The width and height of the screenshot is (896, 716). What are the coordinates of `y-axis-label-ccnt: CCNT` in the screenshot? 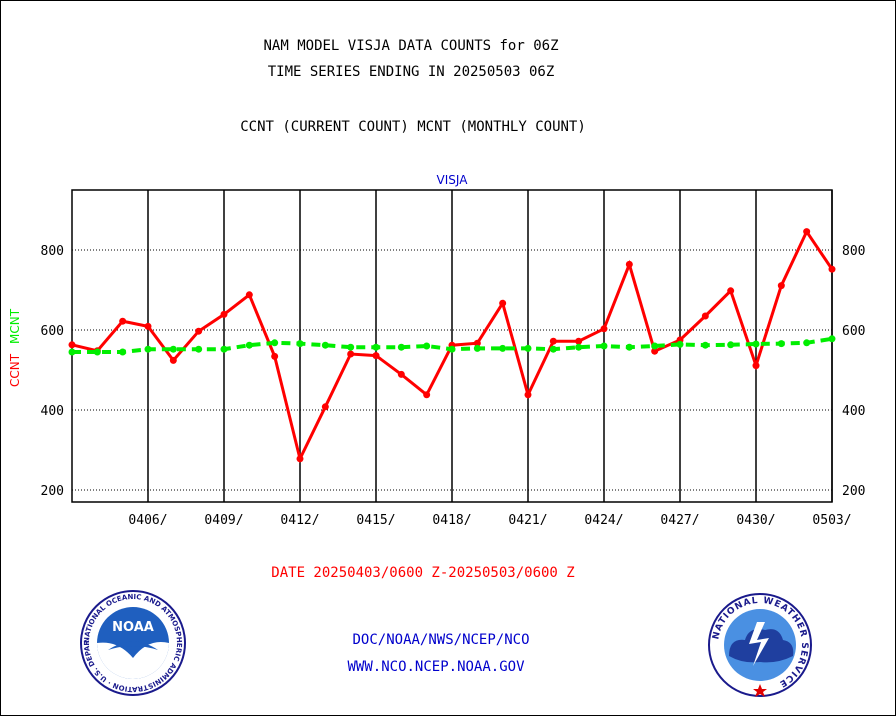 It's located at (15, 370).